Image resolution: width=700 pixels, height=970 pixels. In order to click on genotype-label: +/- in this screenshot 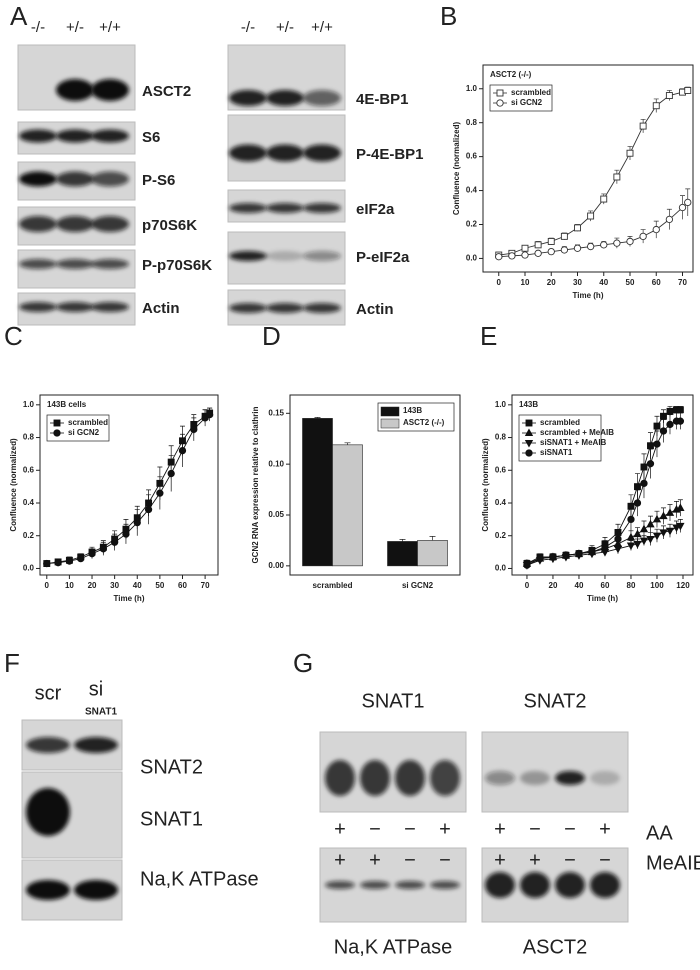, I will do `click(285, 27)`.